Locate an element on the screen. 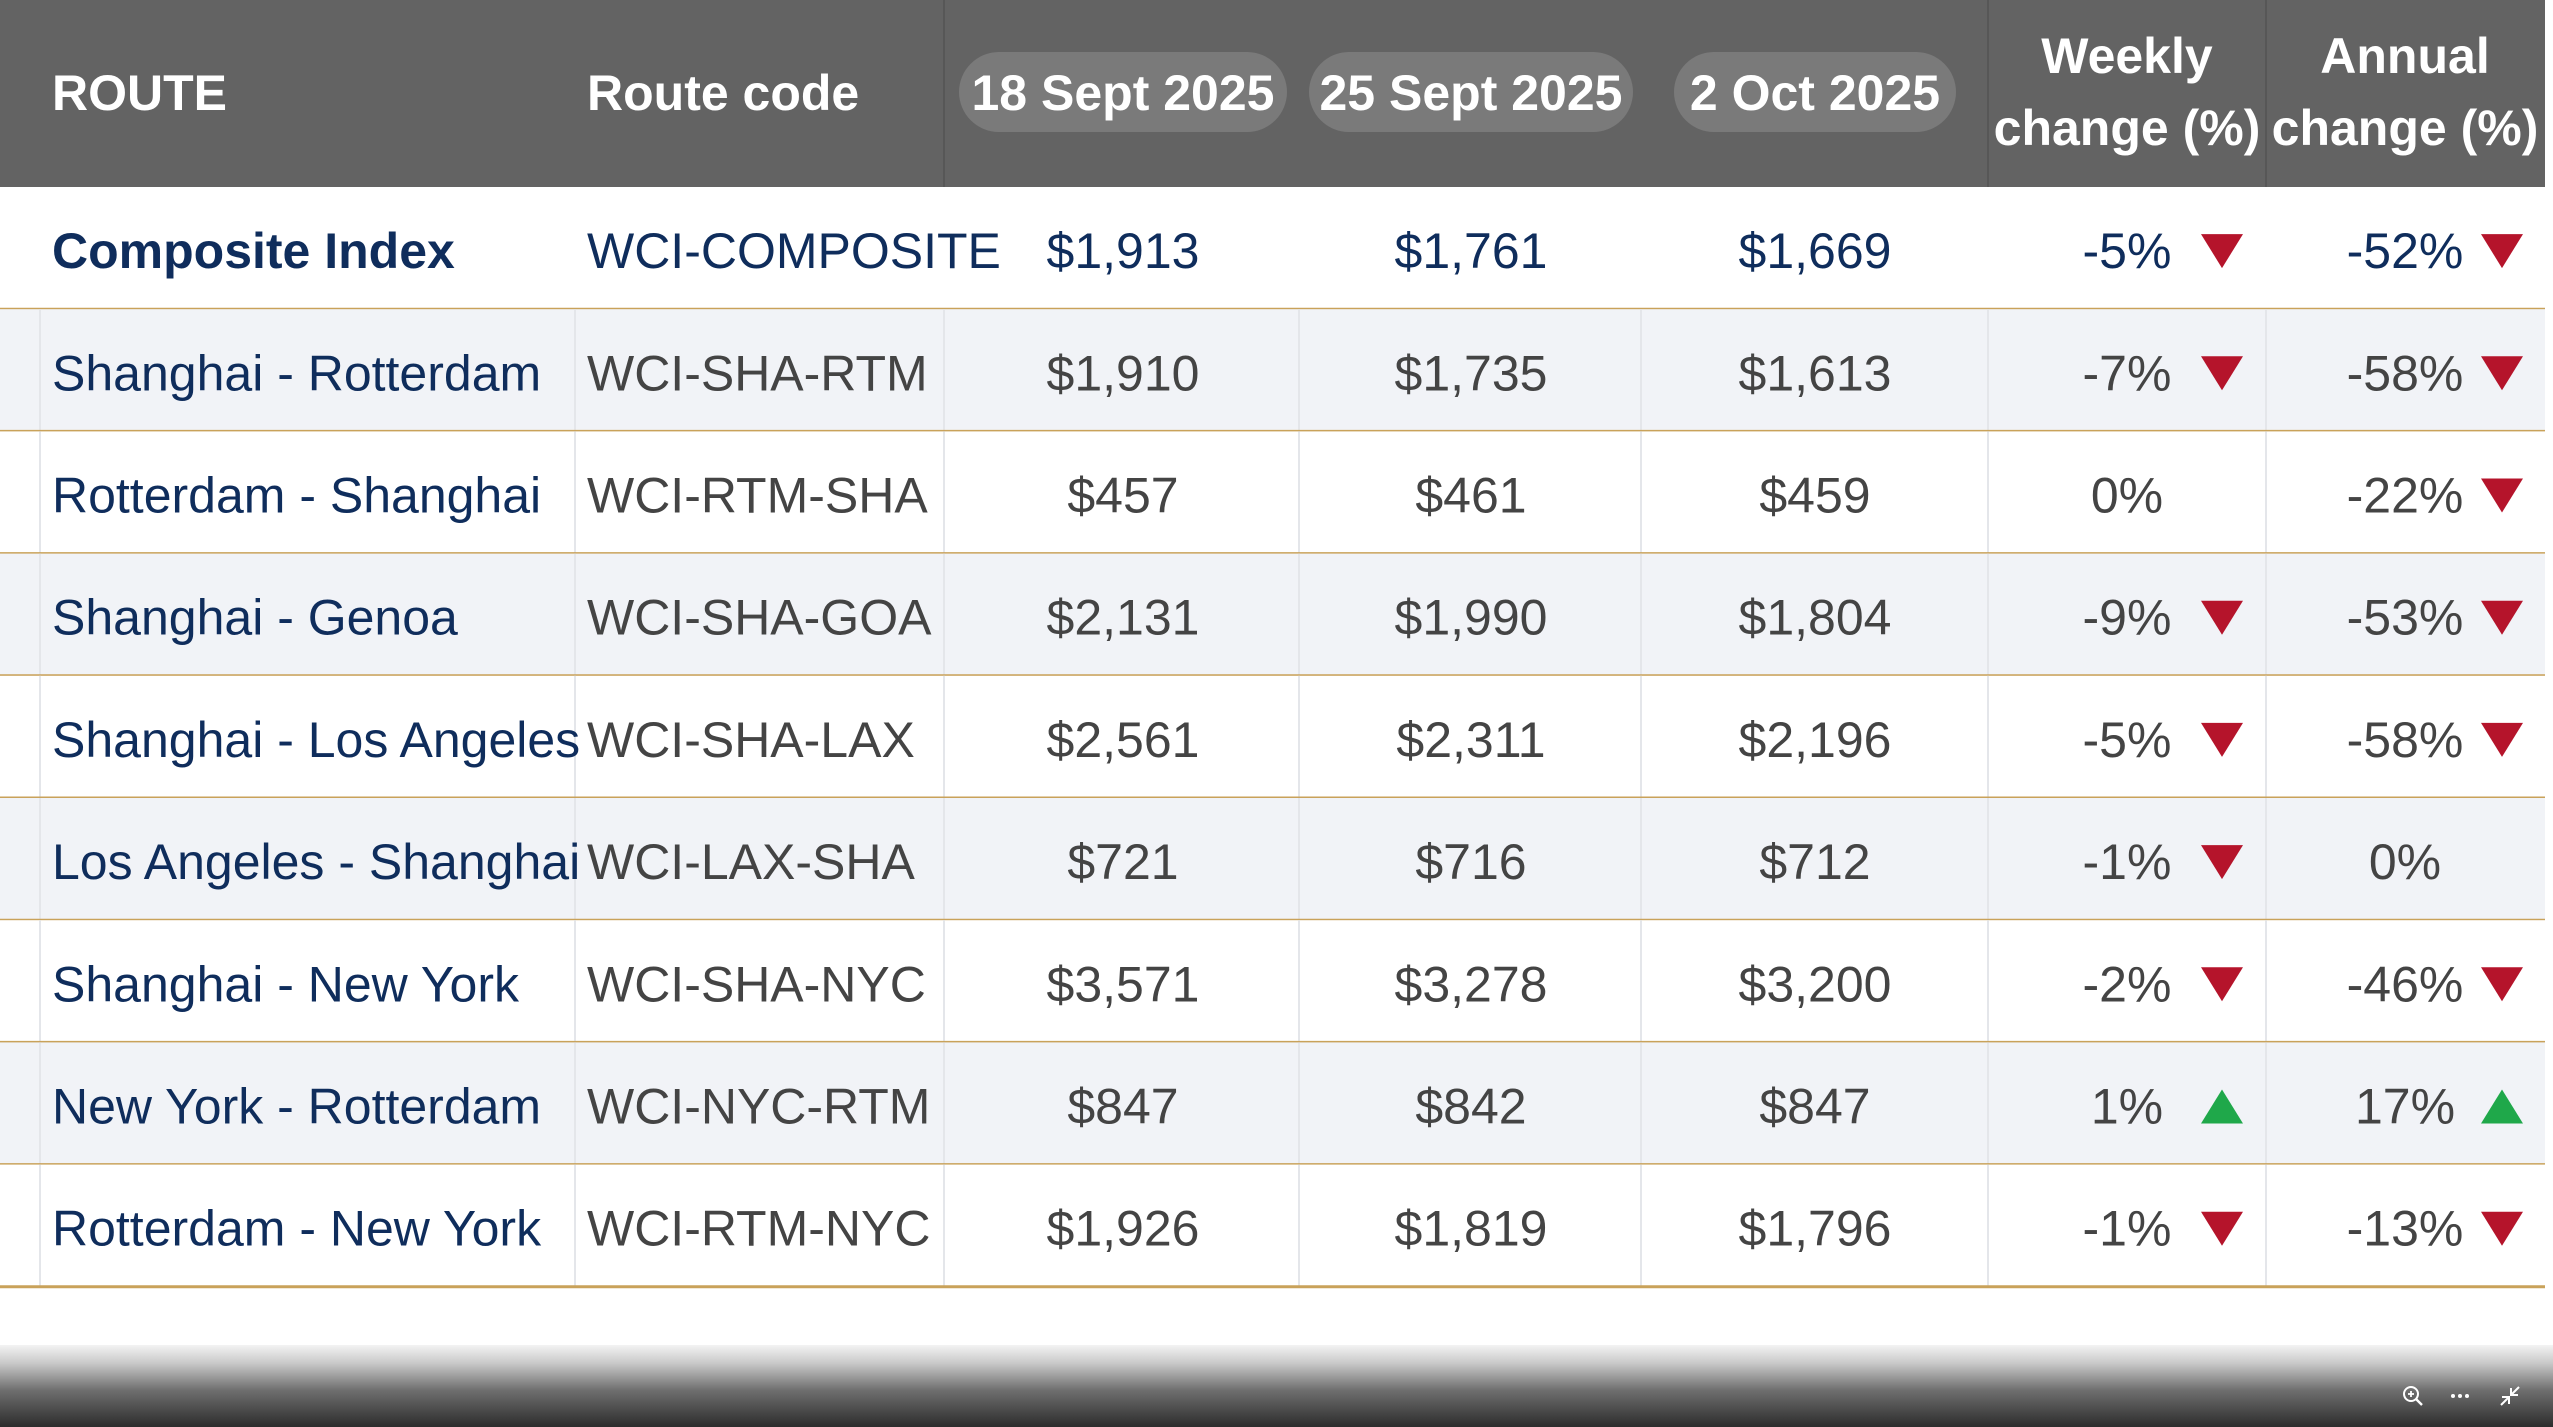 This screenshot has height=1427, width=2553. rate-value: $1,913 is located at coordinates (1123, 251).